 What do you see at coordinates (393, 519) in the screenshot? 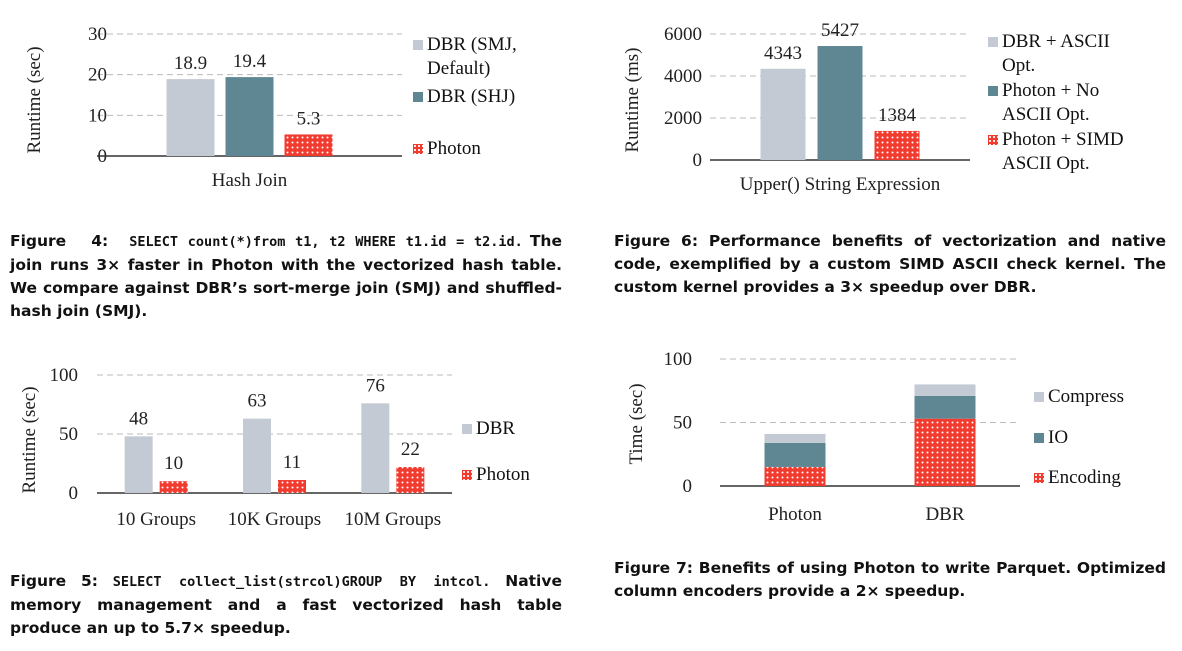
I see `x-tick-label: 10M Groups` at bounding box center [393, 519].